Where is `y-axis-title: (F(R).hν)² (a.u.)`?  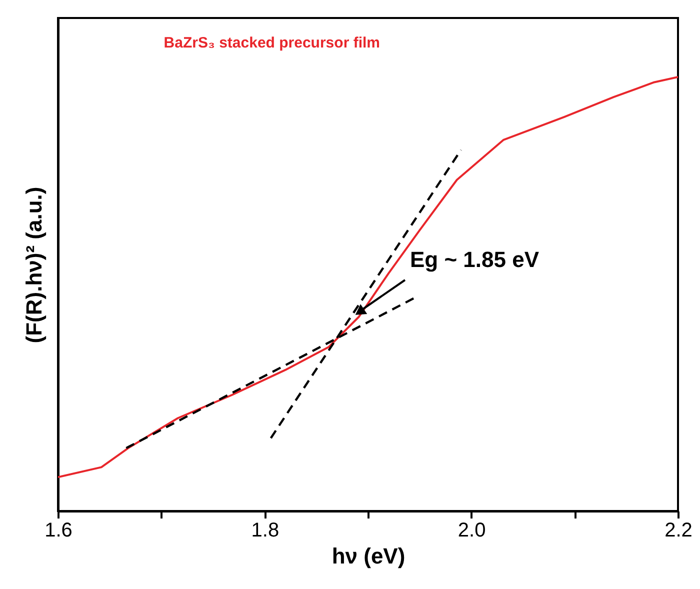 y-axis-title: (F(R).hν)² (a.u.) is located at coordinates (34, 265).